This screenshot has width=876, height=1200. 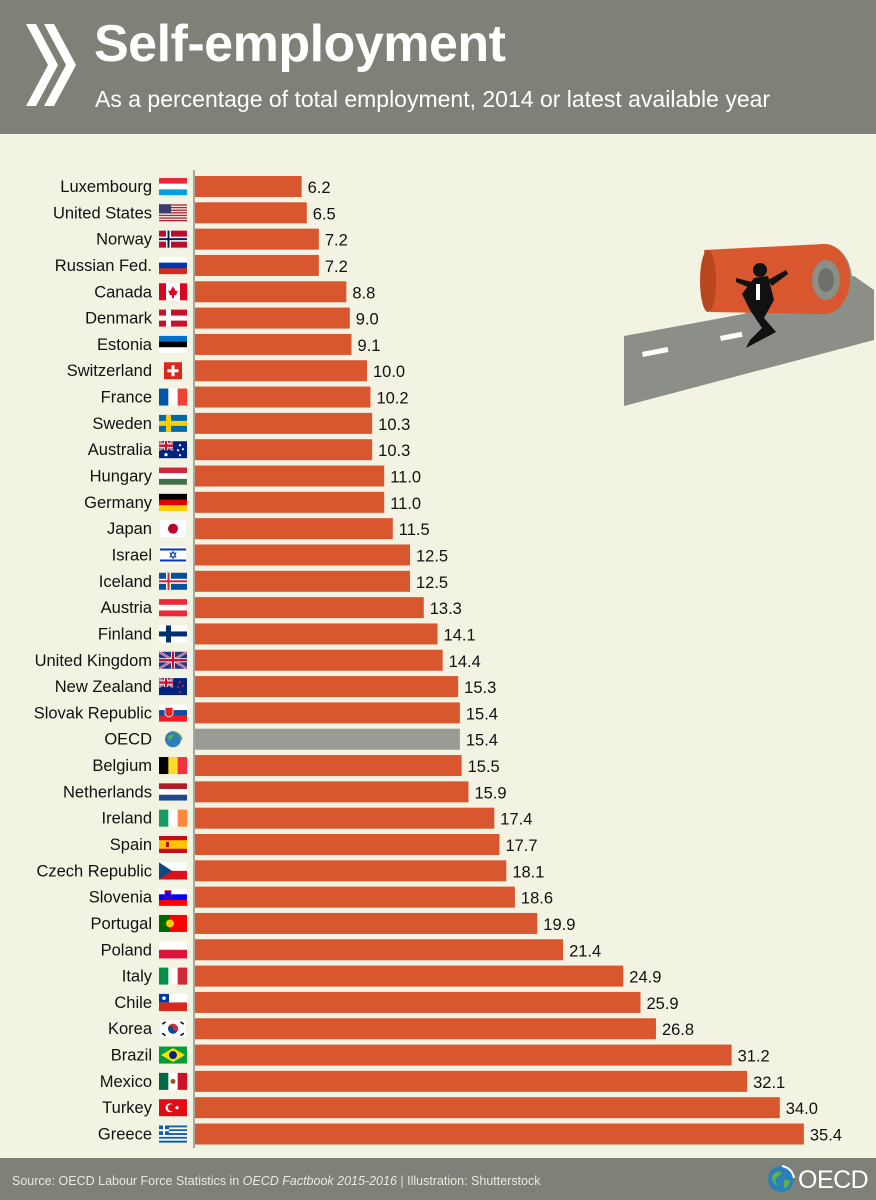 I want to click on flag-brazil-icon, so click(x=173, y=1055).